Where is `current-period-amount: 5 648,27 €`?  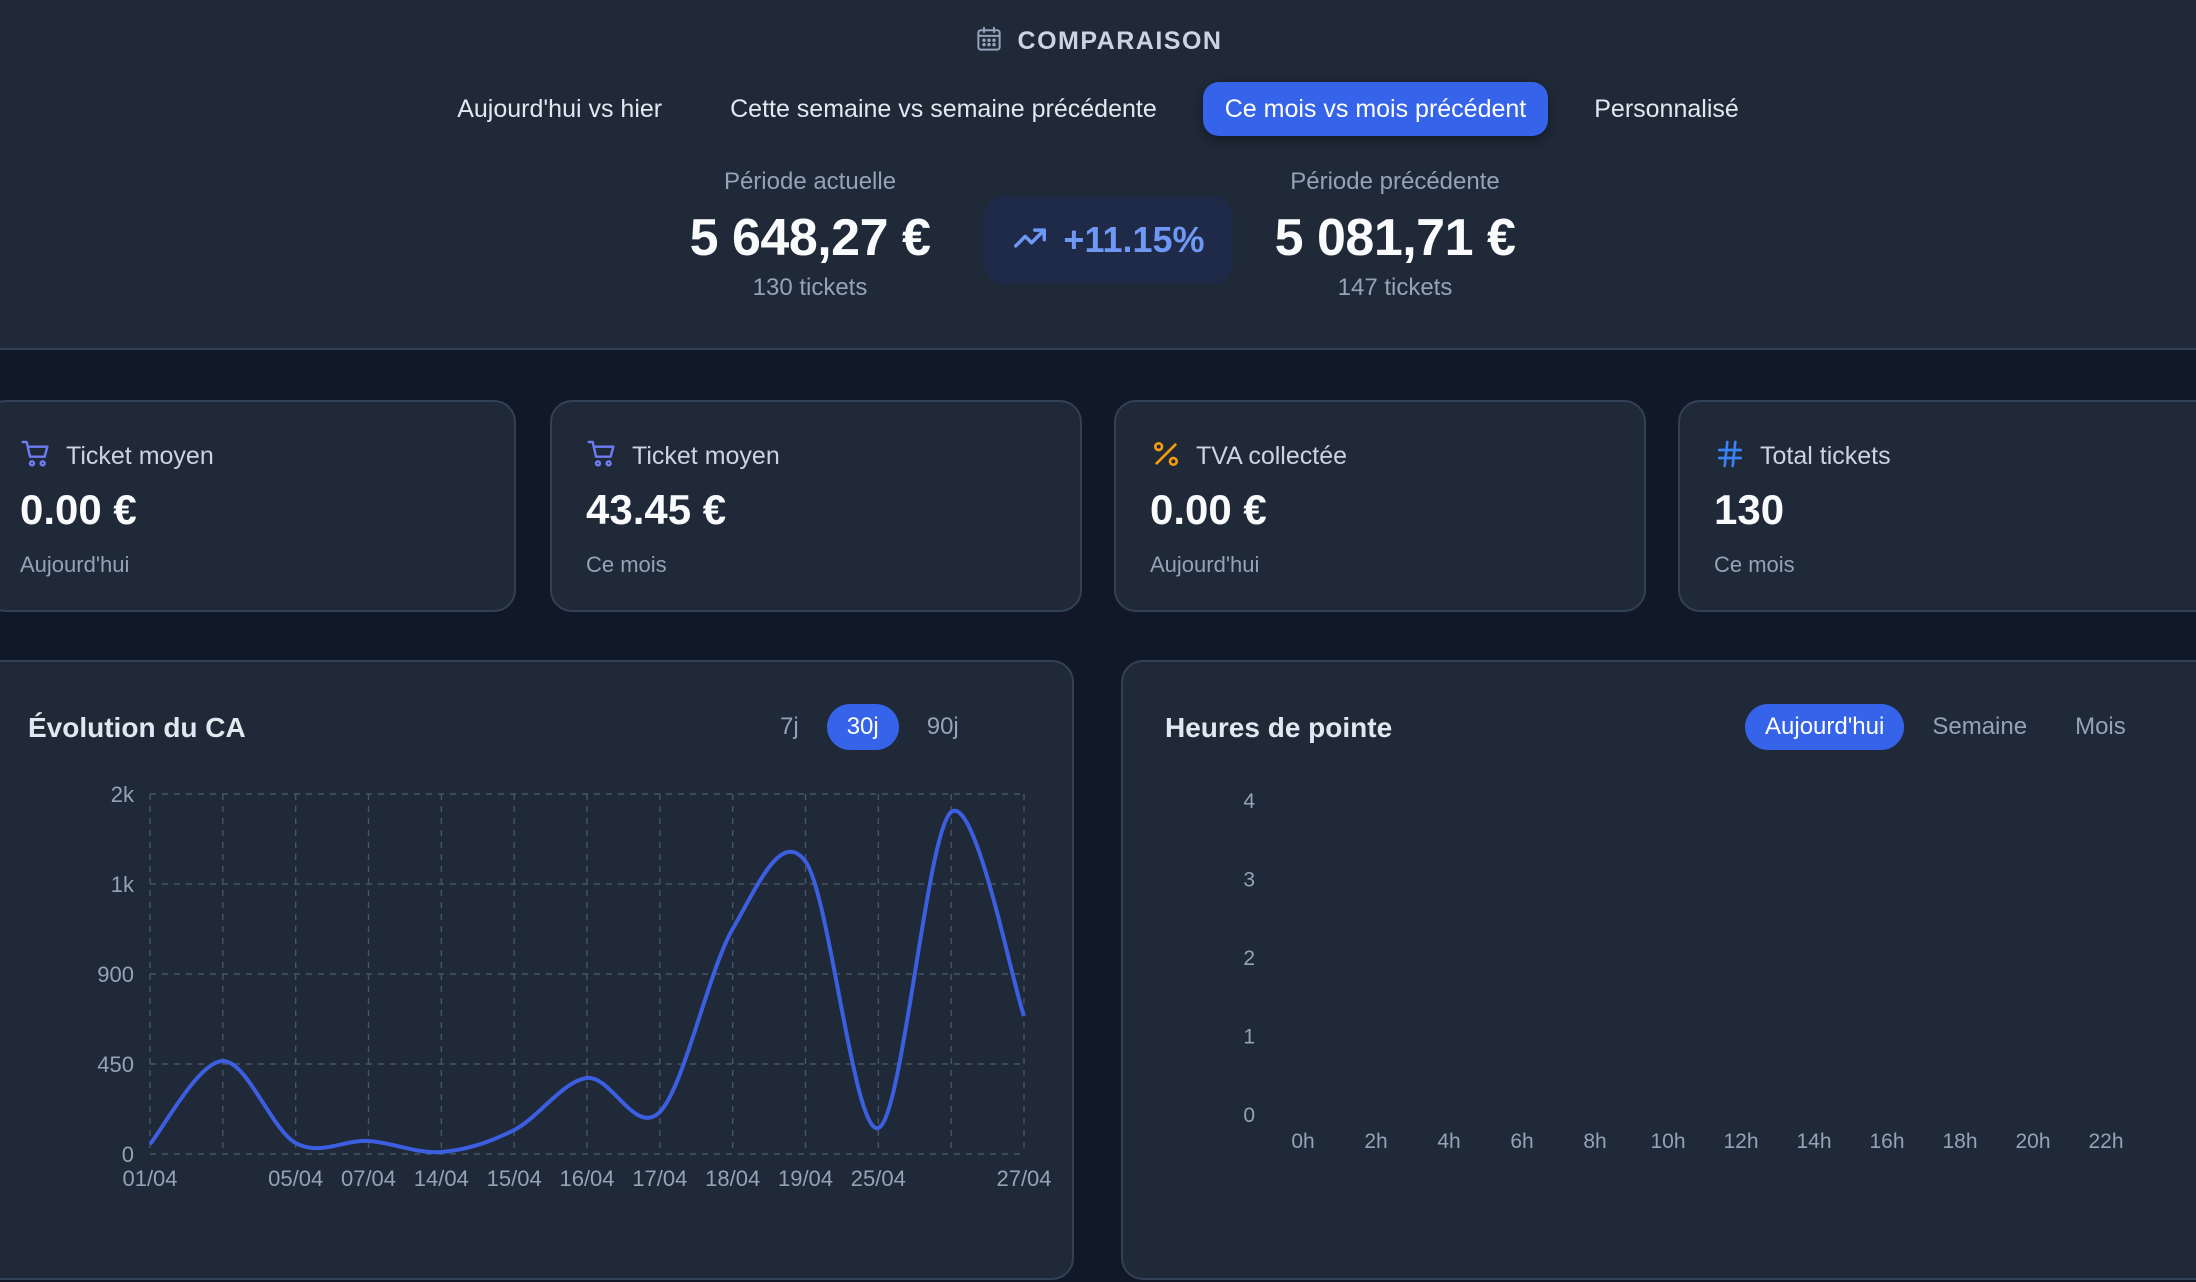 current-period-amount: 5 648,27 € is located at coordinates (810, 238).